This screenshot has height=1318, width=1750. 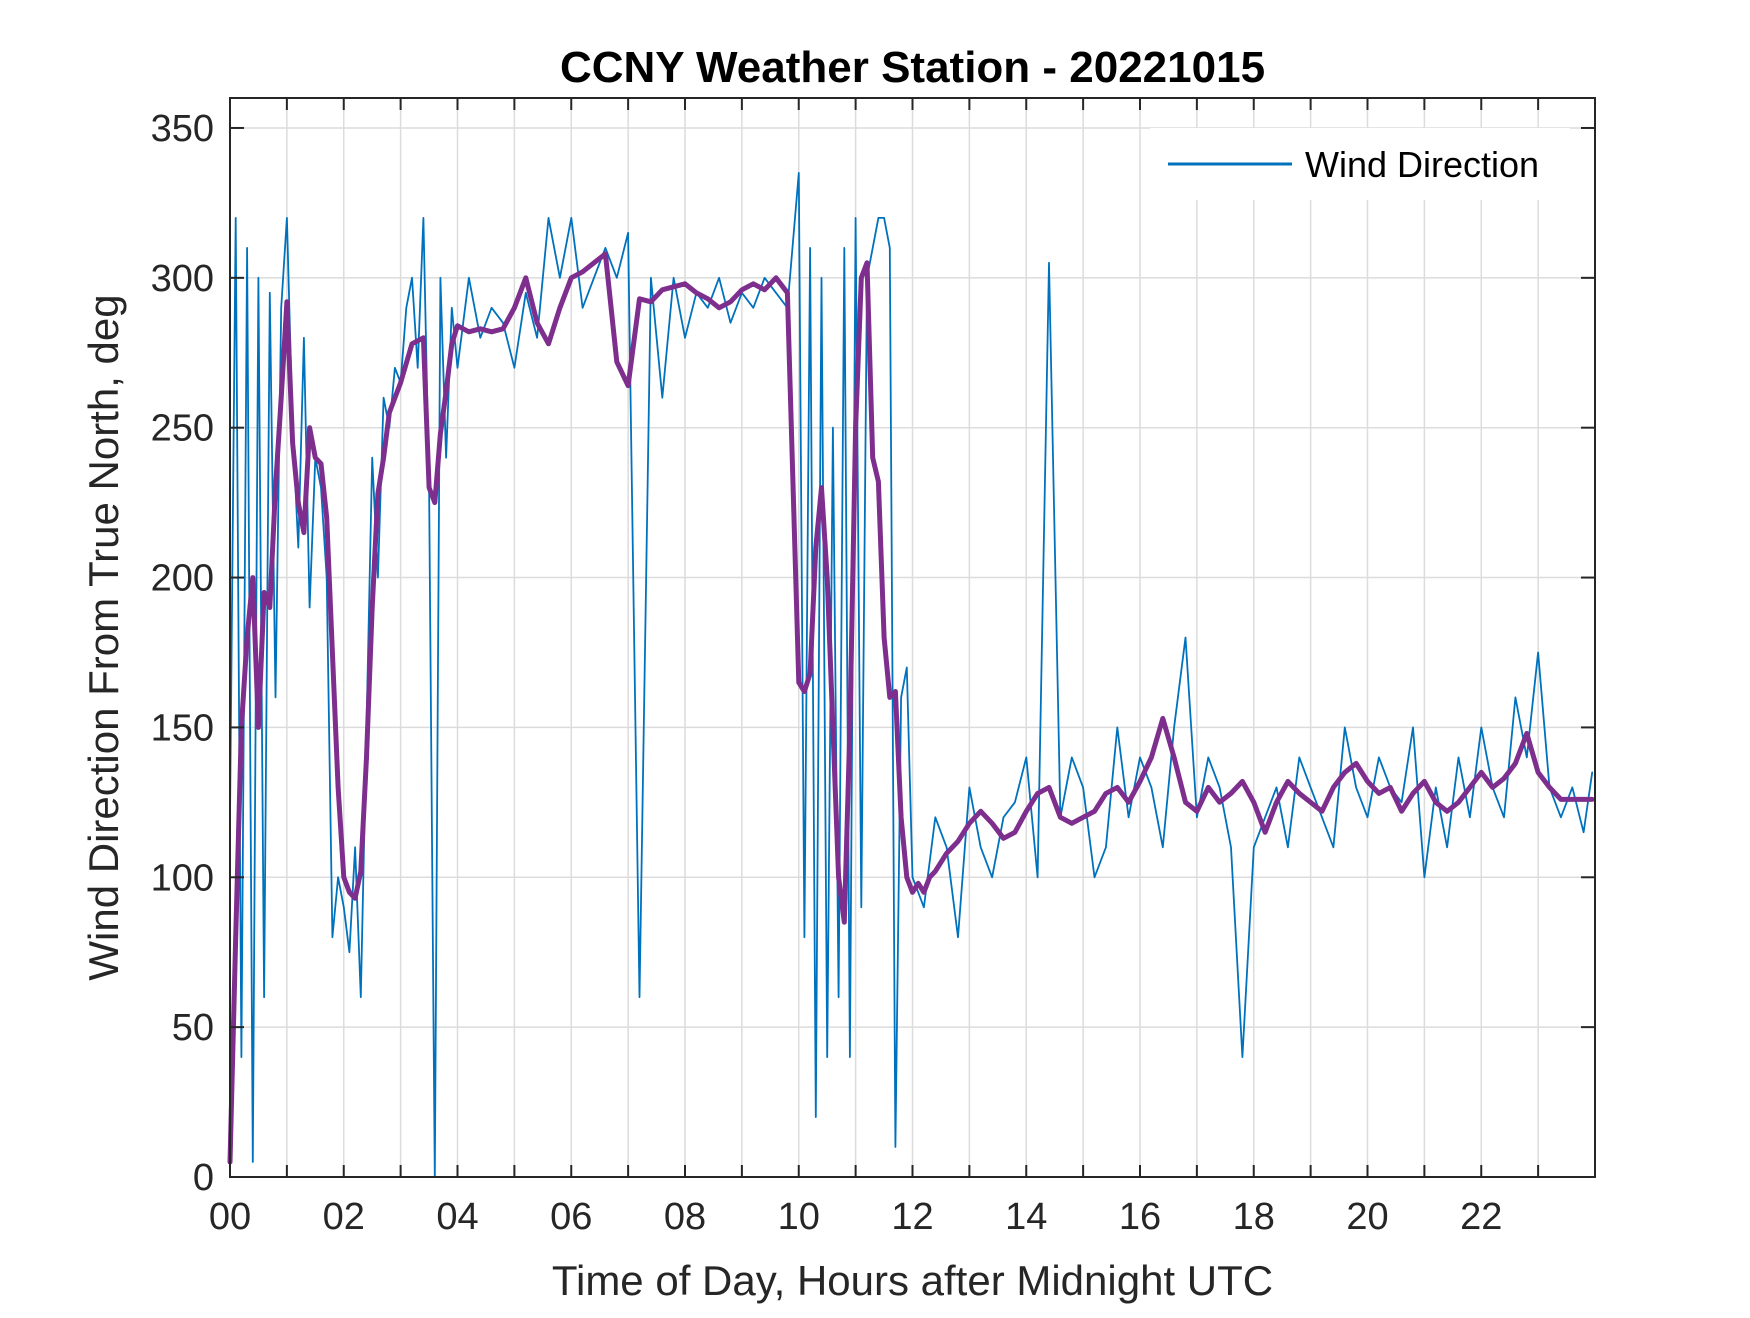 I want to click on y-tick-label: 250, so click(x=182, y=429).